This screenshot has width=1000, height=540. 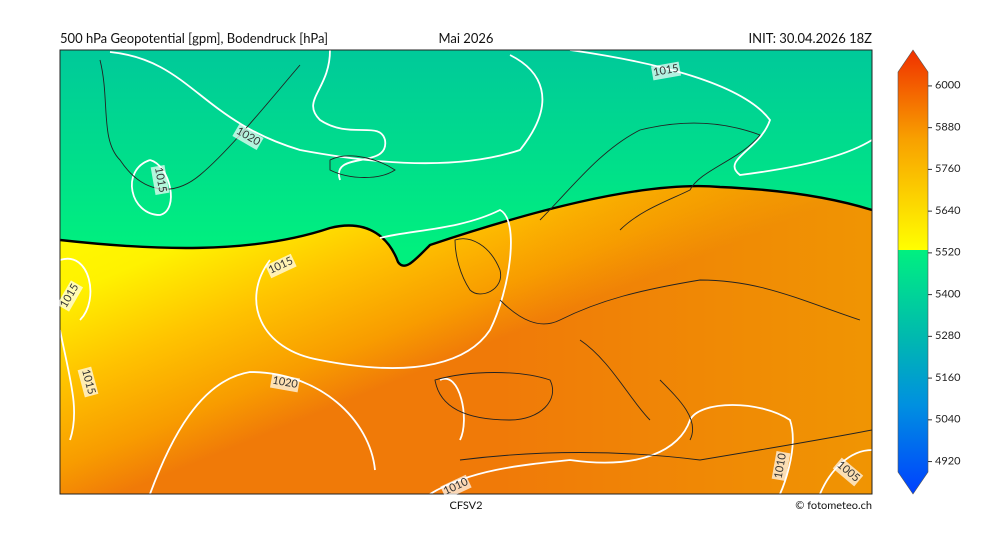 What do you see at coordinates (948, 335) in the screenshot?
I see `colorbar-tick-label: 5280` at bounding box center [948, 335].